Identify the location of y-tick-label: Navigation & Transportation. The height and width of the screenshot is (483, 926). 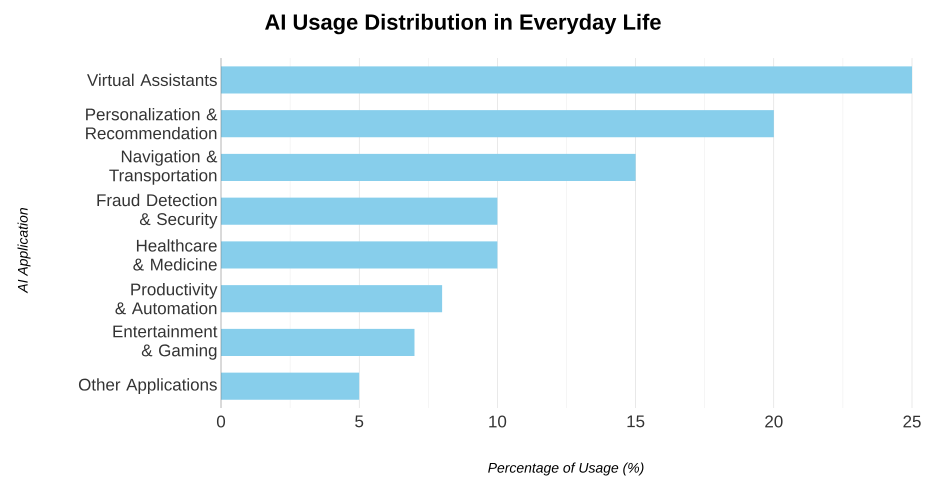
(163, 167).